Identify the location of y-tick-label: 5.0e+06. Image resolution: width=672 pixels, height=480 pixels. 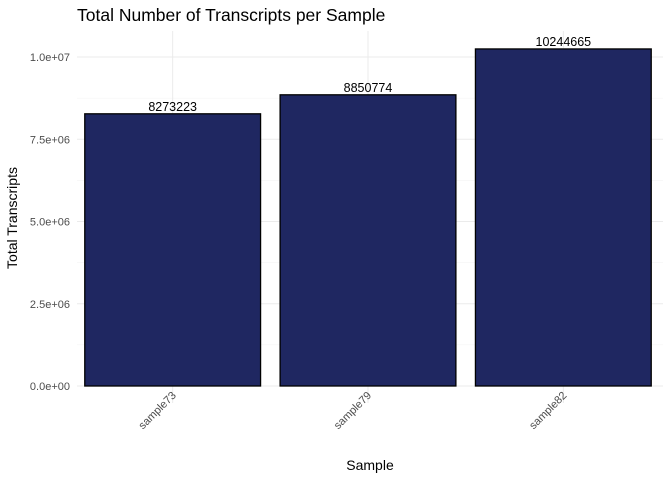
(50, 223).